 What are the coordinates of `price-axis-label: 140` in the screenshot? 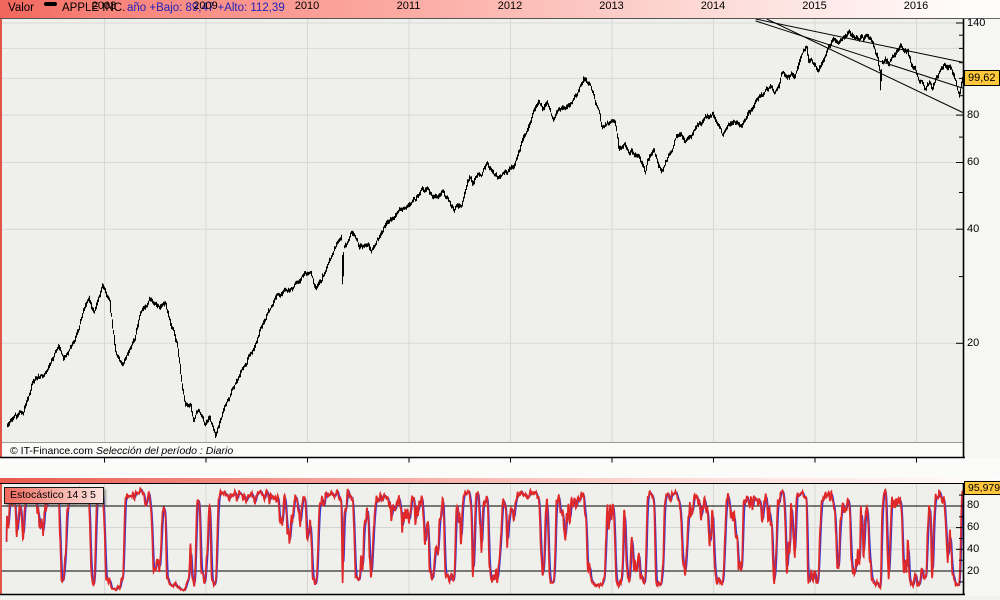 It's located at (976, 22).